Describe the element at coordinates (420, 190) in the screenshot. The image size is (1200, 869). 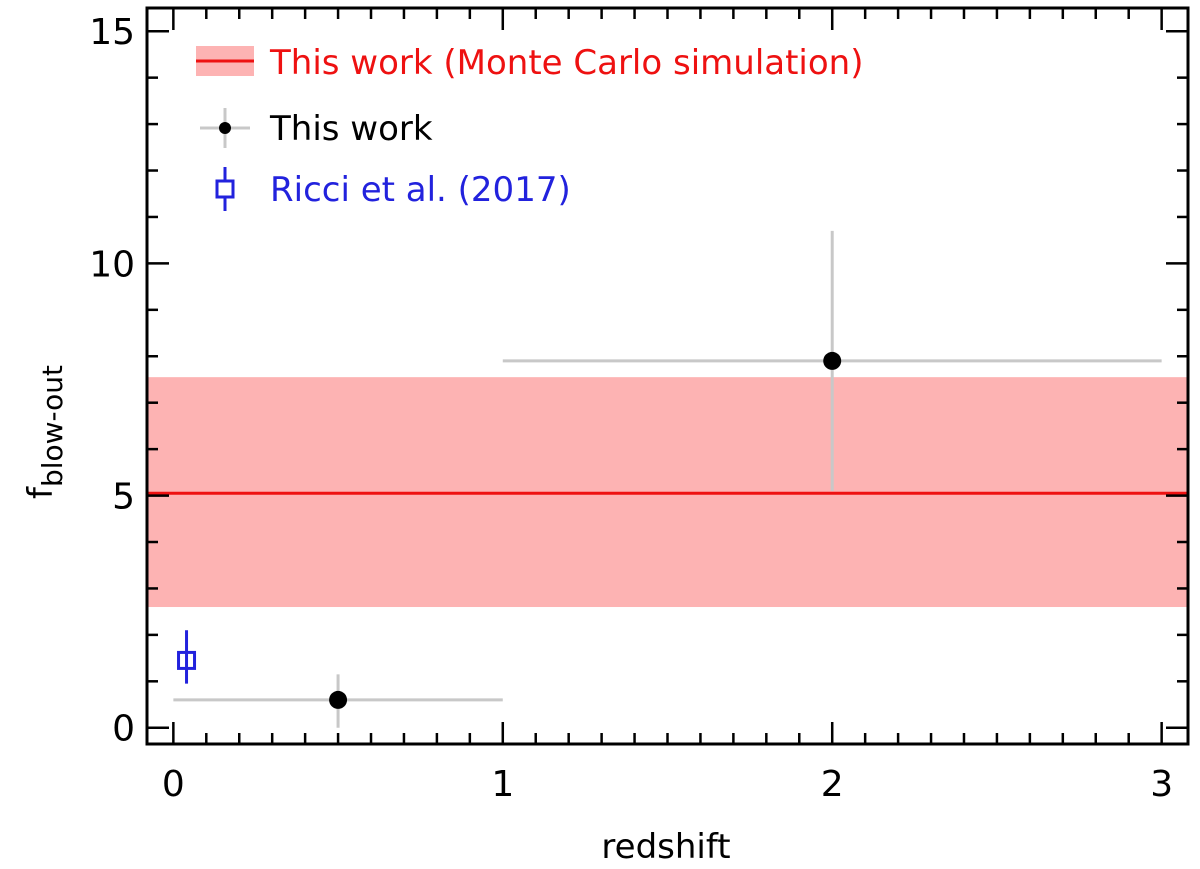
I see `legend-label: Ricci et al. (2017)` at that location.